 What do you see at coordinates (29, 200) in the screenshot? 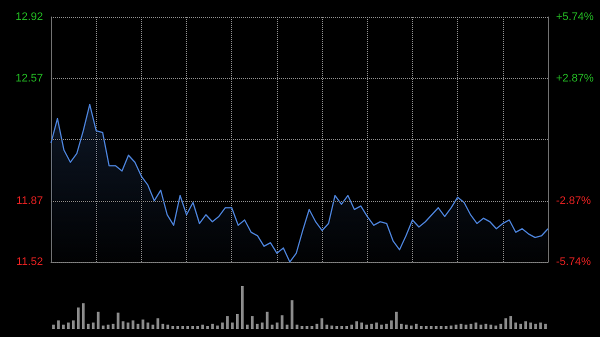
I see `y-tick-label: 11.87` at bounding box center [29, 200].